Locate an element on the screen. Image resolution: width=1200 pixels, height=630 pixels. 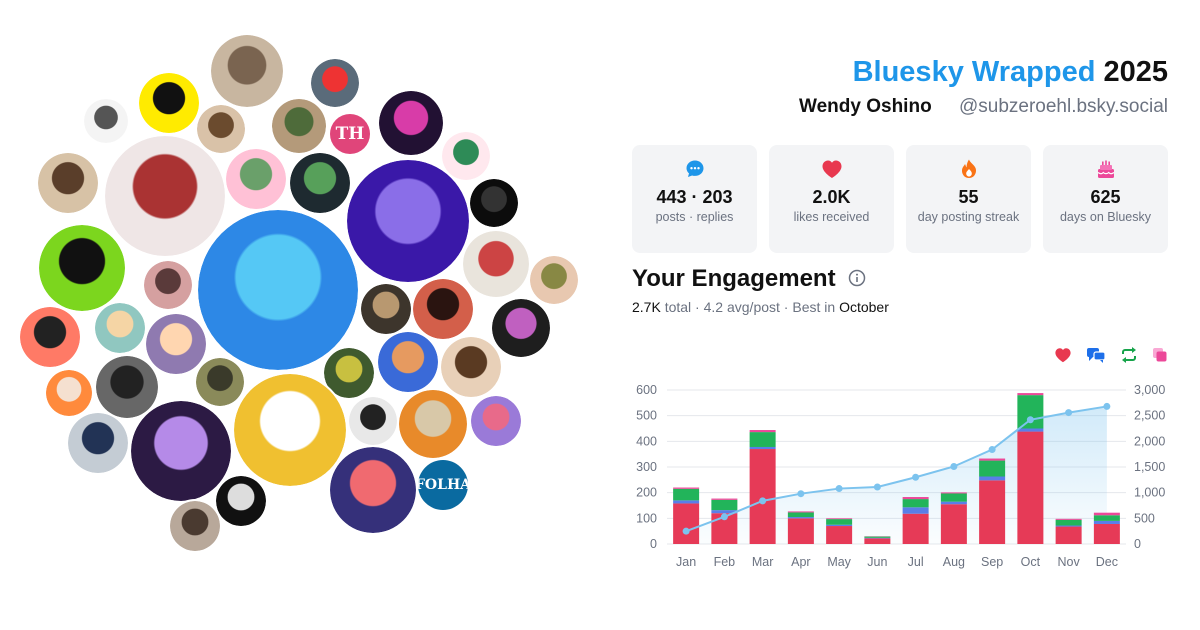
stat-value: 443 · 203 is located at coordinates (694, 197).